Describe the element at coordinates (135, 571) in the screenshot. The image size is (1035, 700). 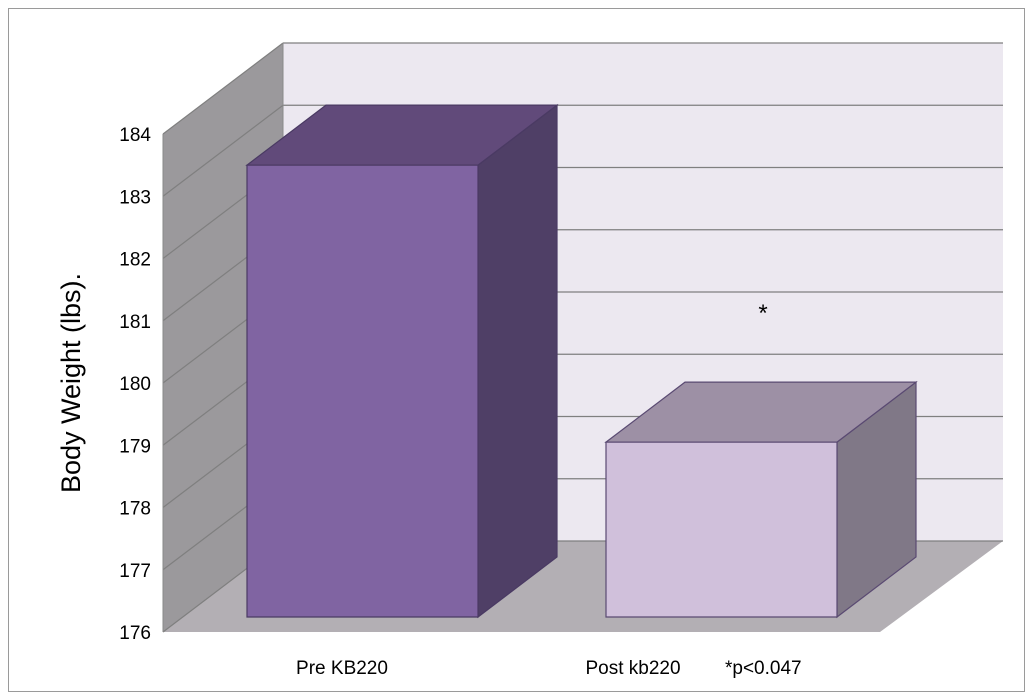
I see `y-tick-label: 177` at that location.